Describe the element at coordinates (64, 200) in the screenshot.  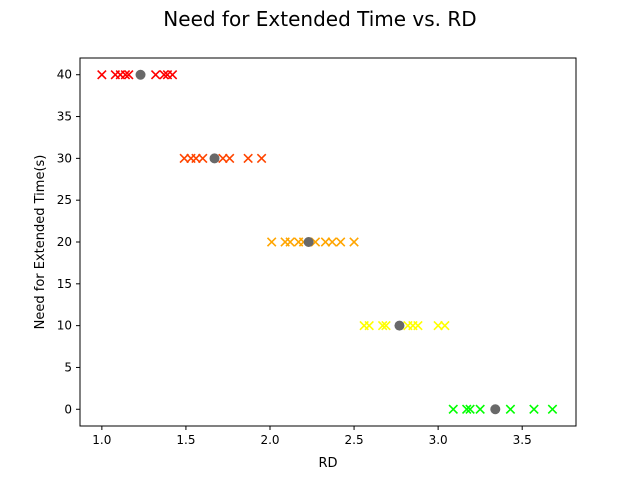
I see `y-tick-label: 25` at that location.